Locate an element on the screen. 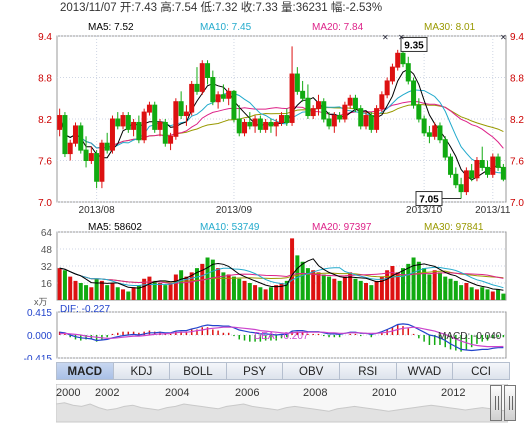 The height and width of the screenshot is (430, 526). price-x-tick: 2013/08 is located at coordinates (97, 210).